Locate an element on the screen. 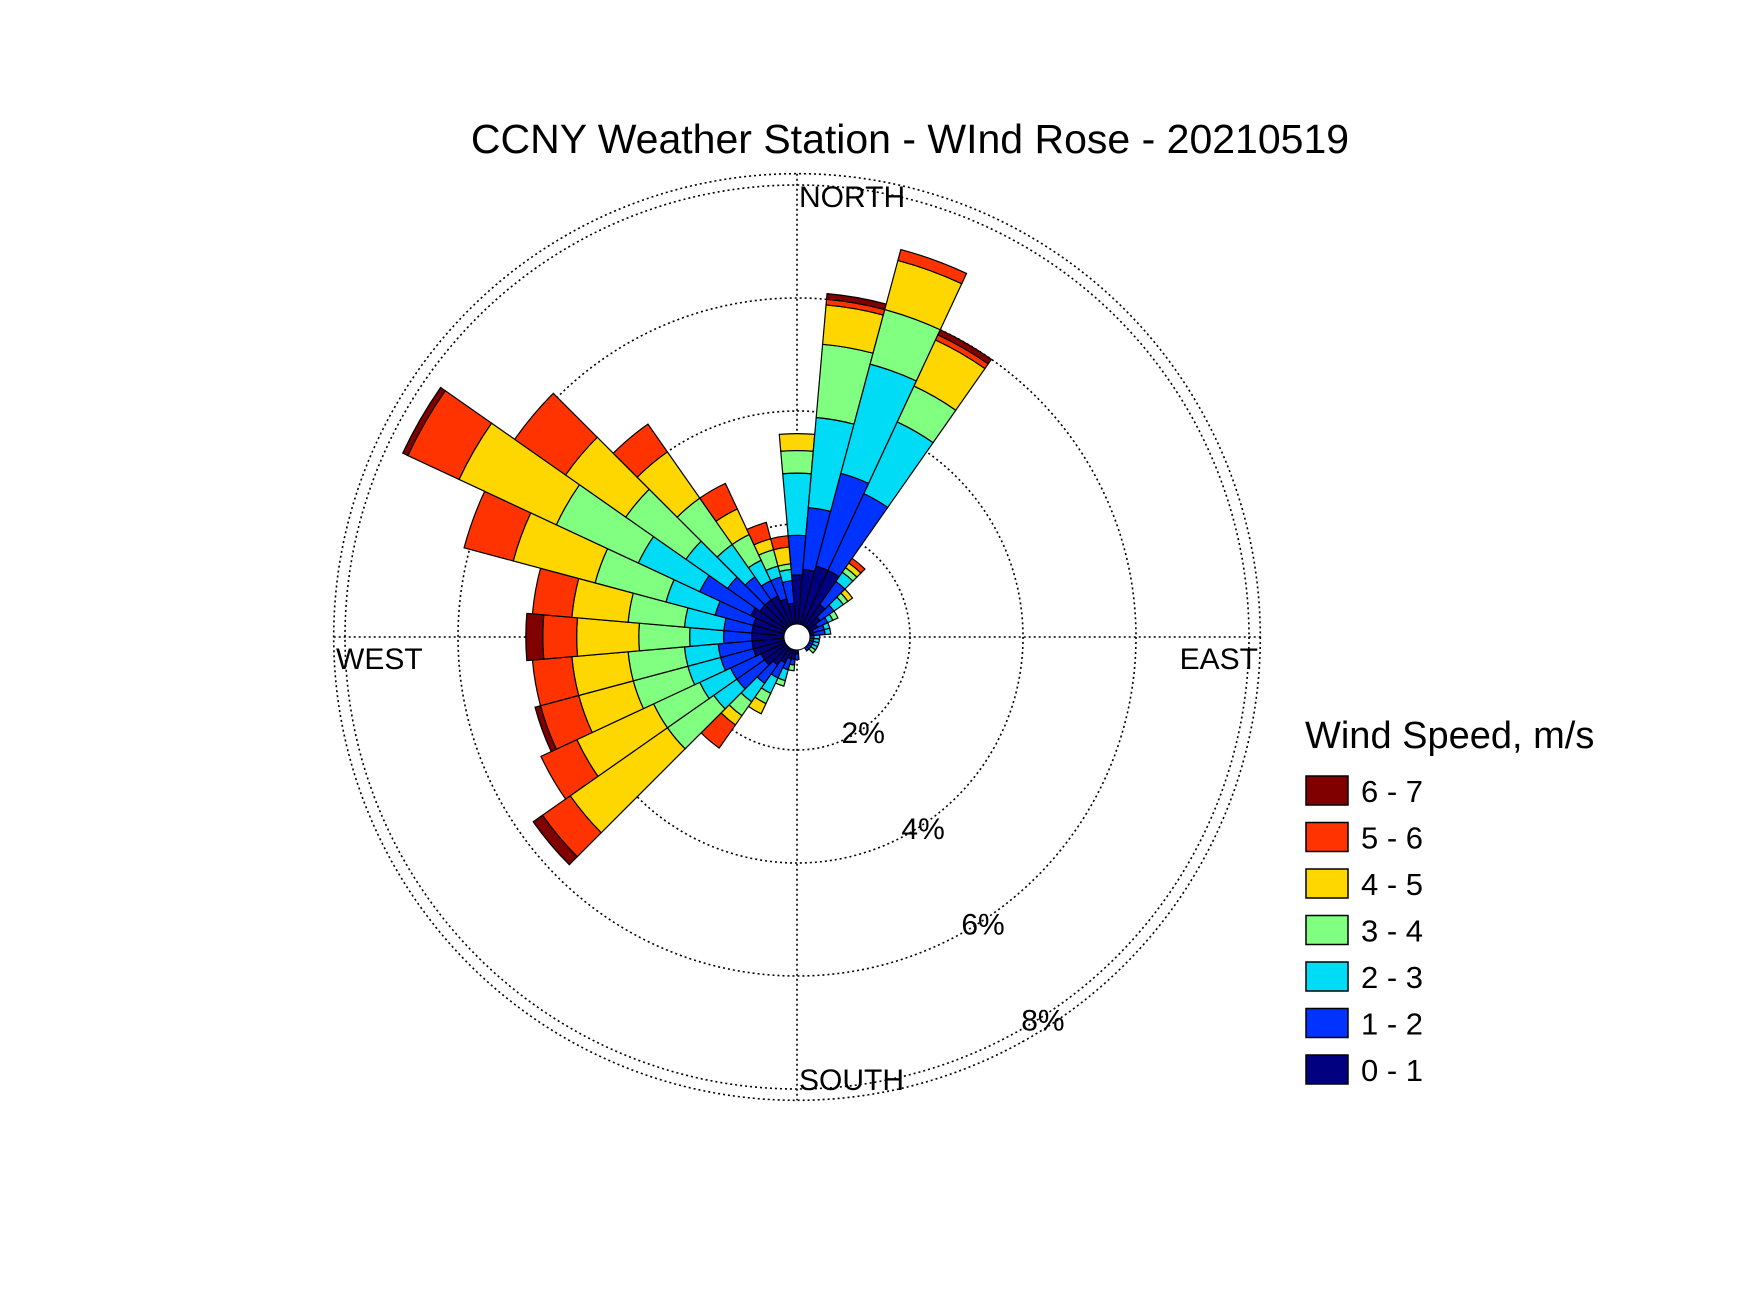  legend-label-1: 1 - 2 is located at coordinates (1392, 1024).